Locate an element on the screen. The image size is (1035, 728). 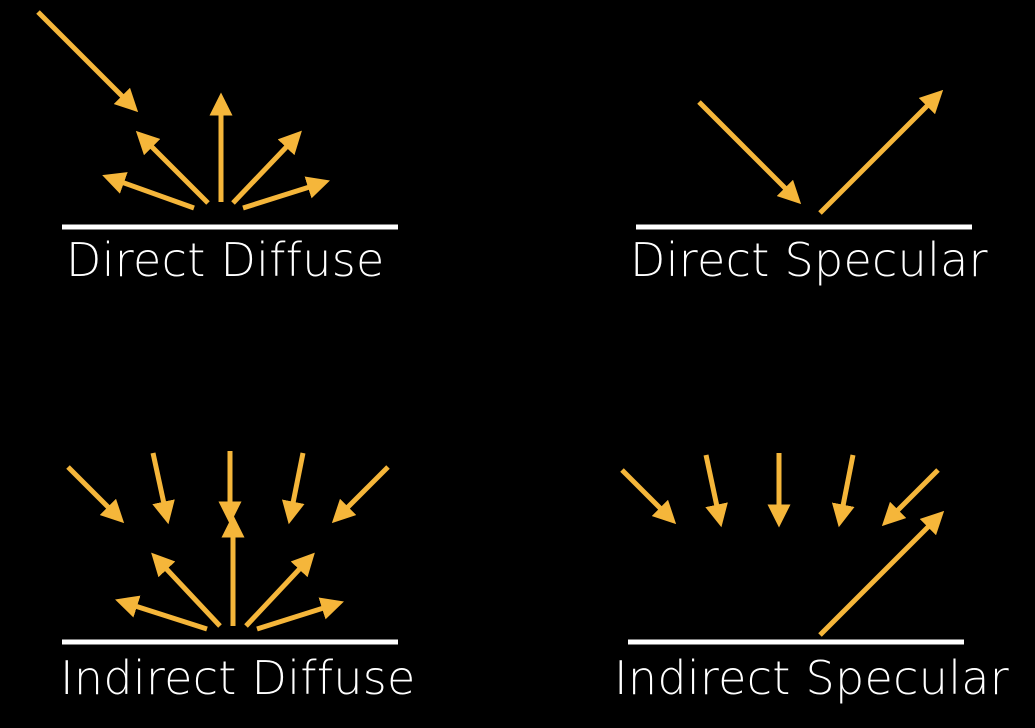
panel-direct-specular: Direct Specular is located at coordinates (809, 188).